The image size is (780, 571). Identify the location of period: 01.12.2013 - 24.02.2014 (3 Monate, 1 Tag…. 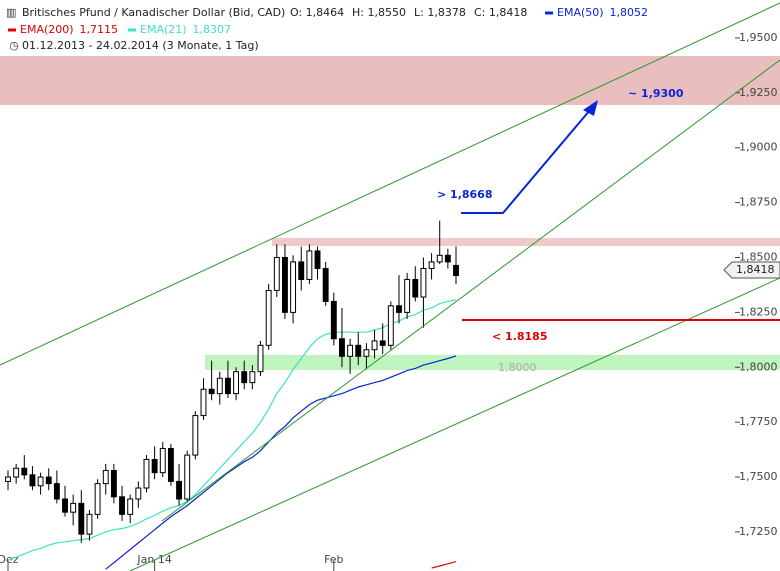
(140, 45).